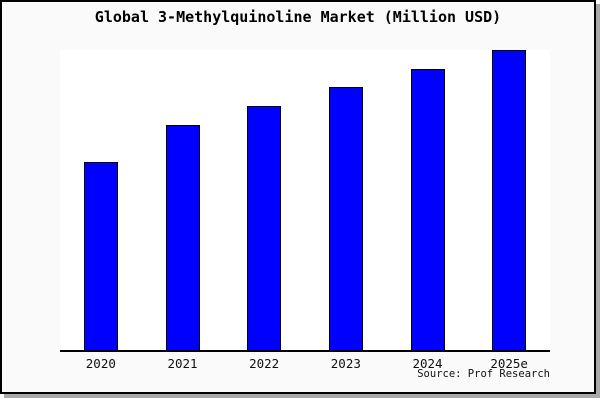 The image size is (600, 400). What do you see at coordinates (345, 363) in the screenshot?
I see `x-tick-label-2023: 2023` at bounding box center [345, 363].